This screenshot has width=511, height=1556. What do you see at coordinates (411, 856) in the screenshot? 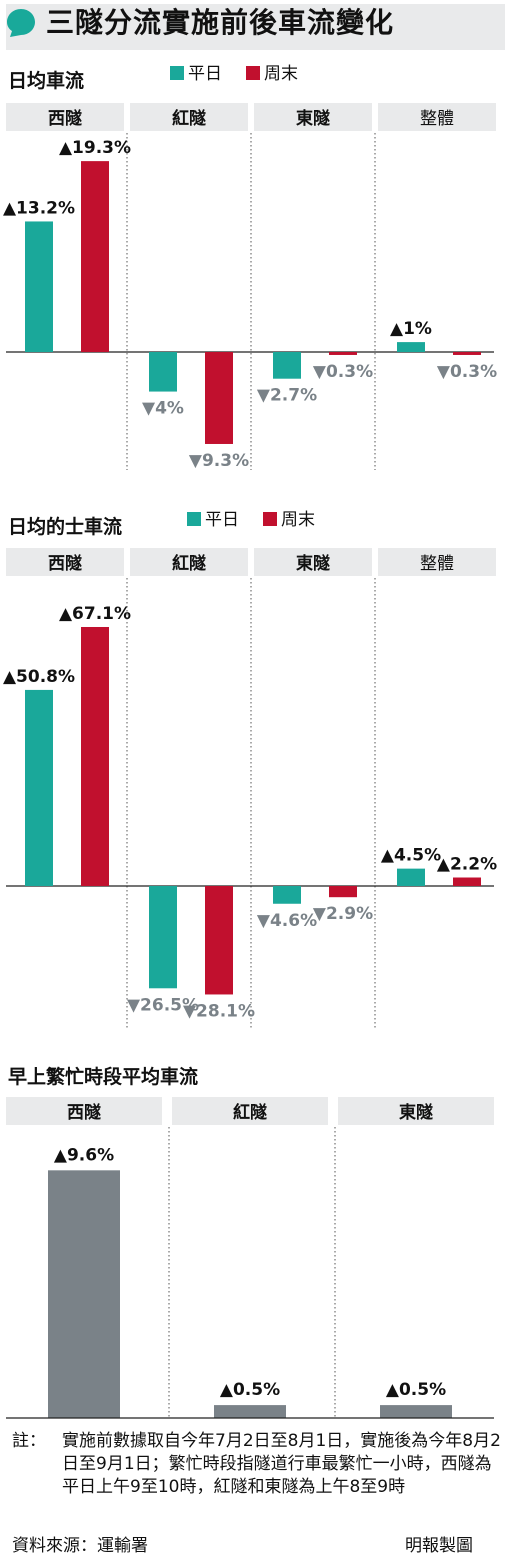
I see `data-label: ▲4.5%` at bounding box center [411, 856].